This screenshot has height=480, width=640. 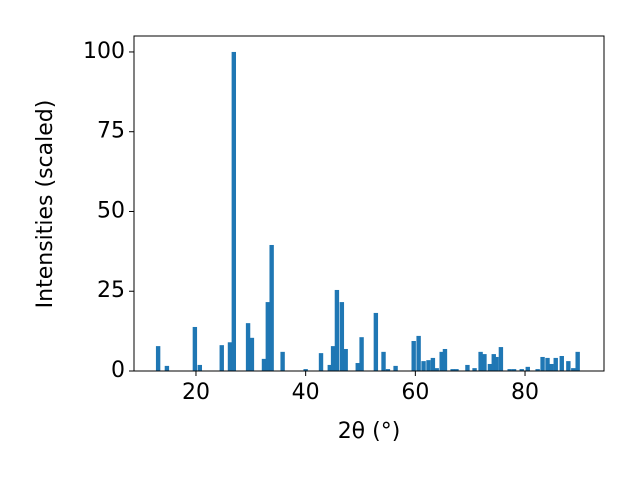 What do you see at coordinates (111, 290) in the screenshot?
I see `y-tick-label: 25` at bounding box center [111, 290].